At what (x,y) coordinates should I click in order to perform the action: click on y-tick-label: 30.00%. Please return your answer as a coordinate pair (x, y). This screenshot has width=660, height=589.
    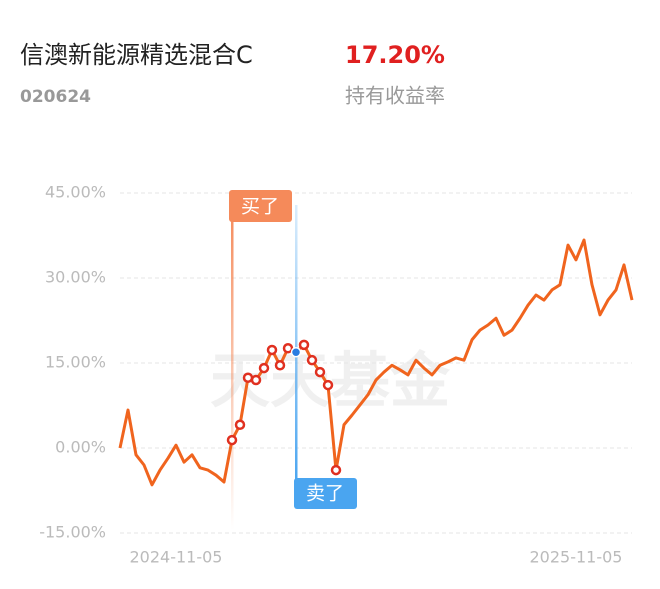
    Looking at the image, I should click on (75, 277).